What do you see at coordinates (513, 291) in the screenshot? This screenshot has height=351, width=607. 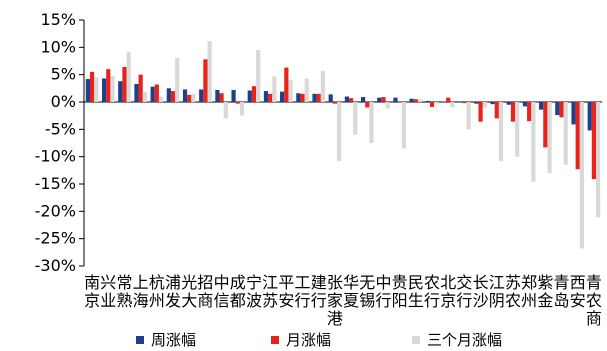 I see `x-category-label: 苏农` at bounding box center [513, 291].